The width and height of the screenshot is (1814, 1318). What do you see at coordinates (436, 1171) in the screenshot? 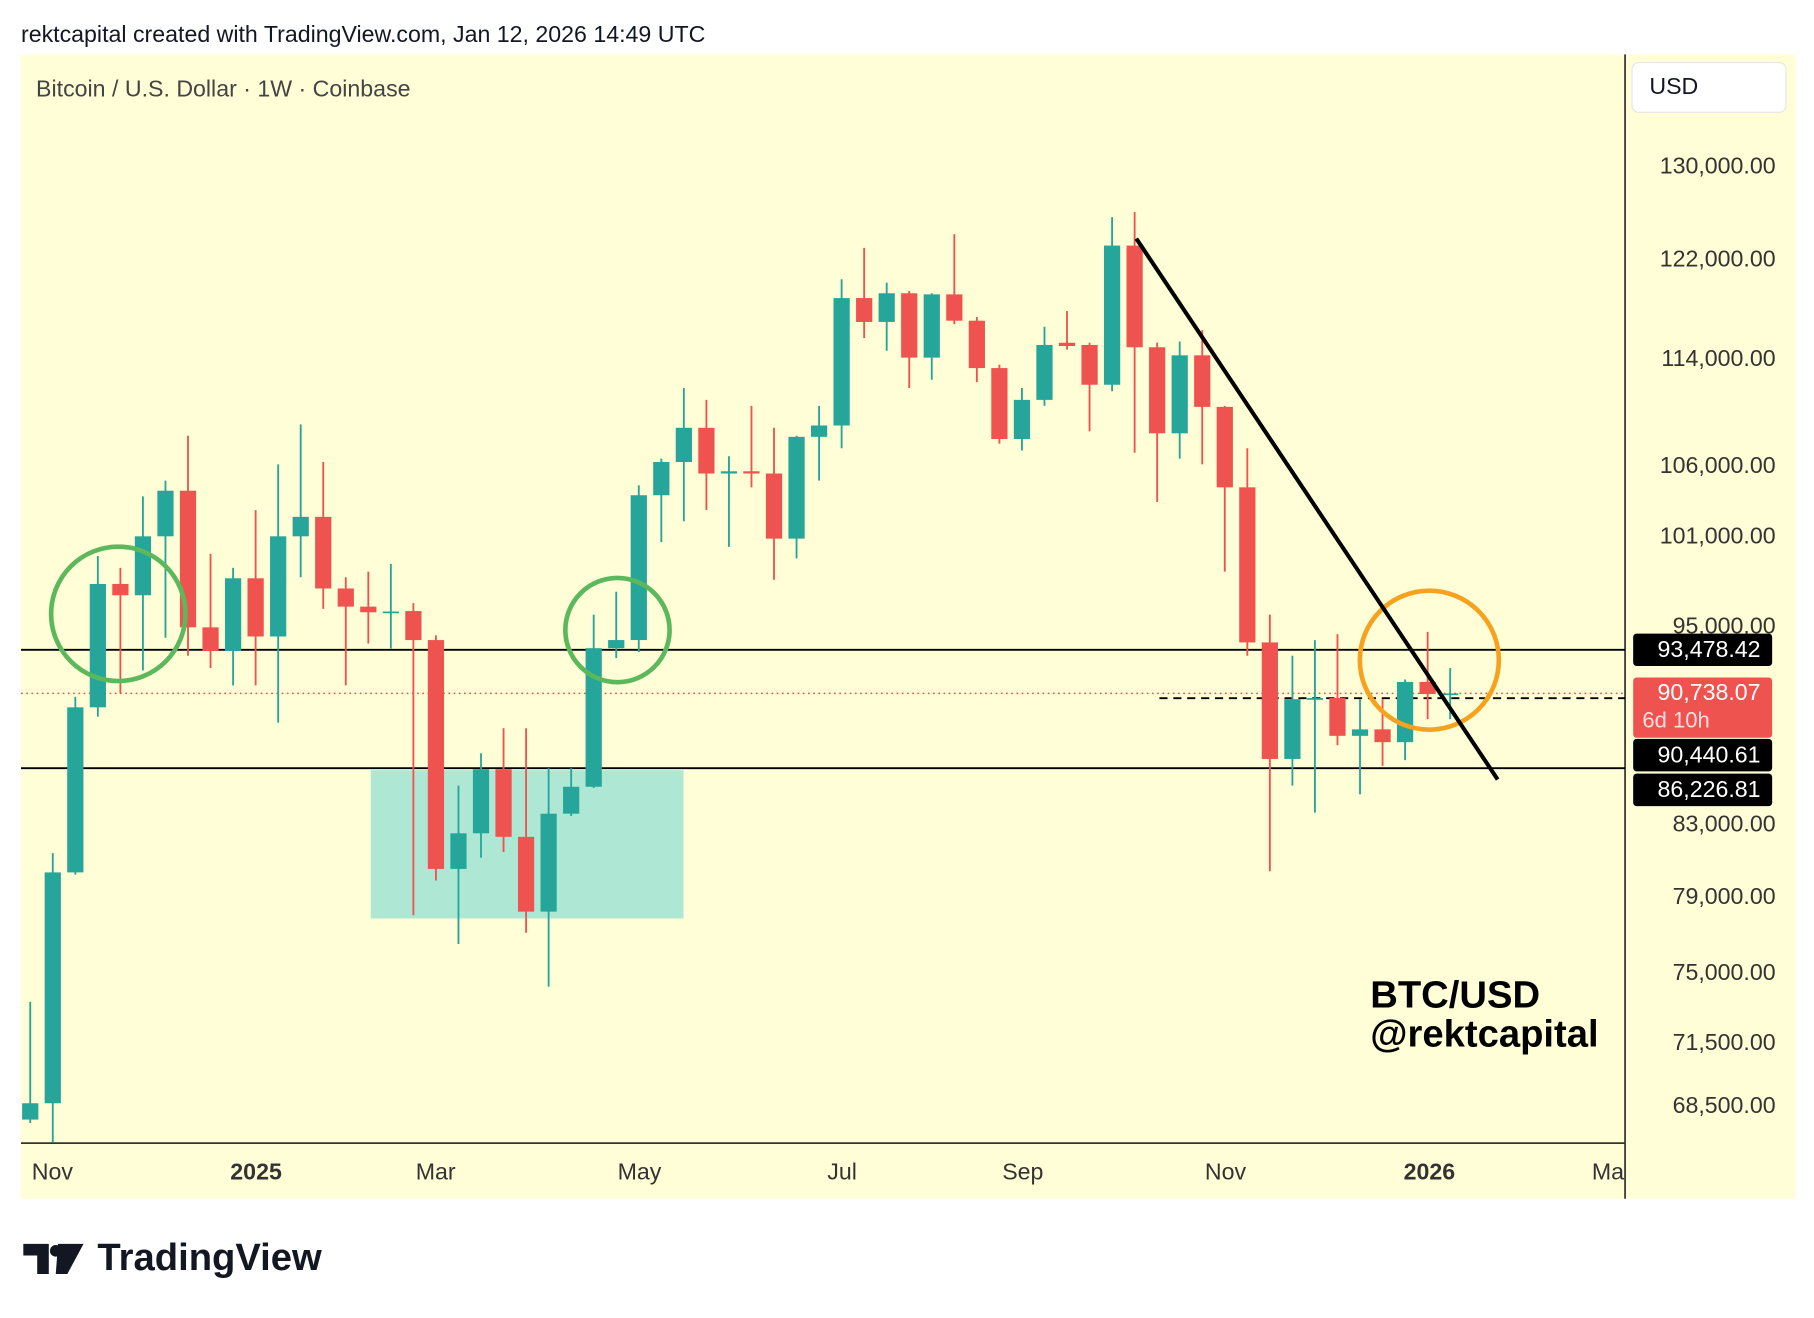
I see `x-tick-label: Mar` at bounding box center [436, 1171].